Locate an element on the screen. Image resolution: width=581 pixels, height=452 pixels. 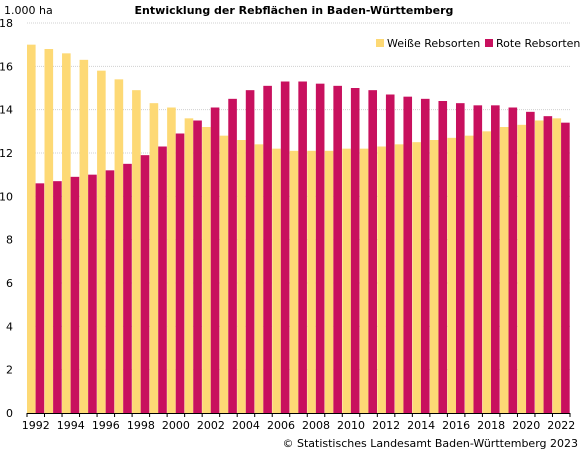
bar-rote-2002 is located at coordinates (215, 260).